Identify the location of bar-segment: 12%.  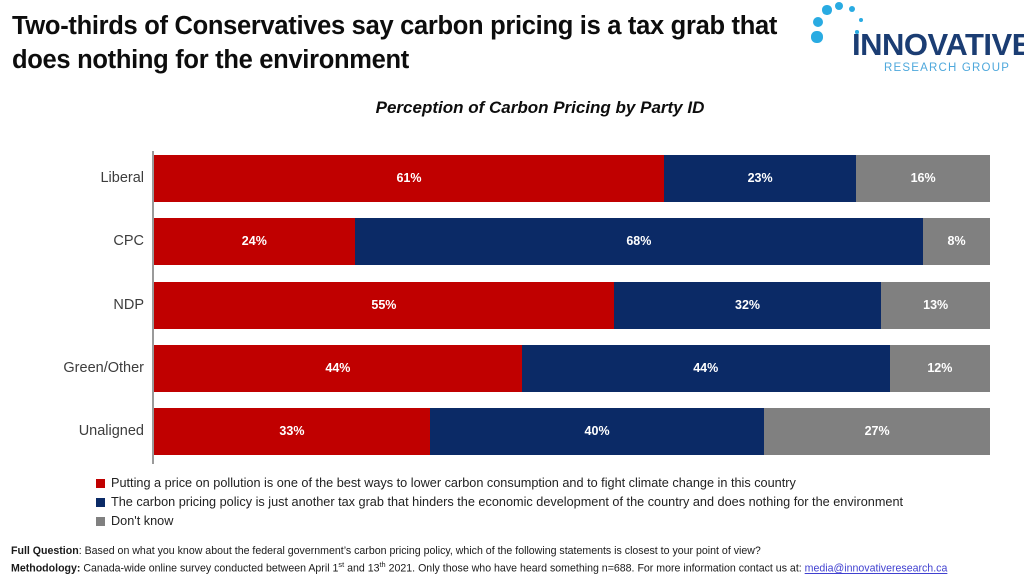
(939, 368).